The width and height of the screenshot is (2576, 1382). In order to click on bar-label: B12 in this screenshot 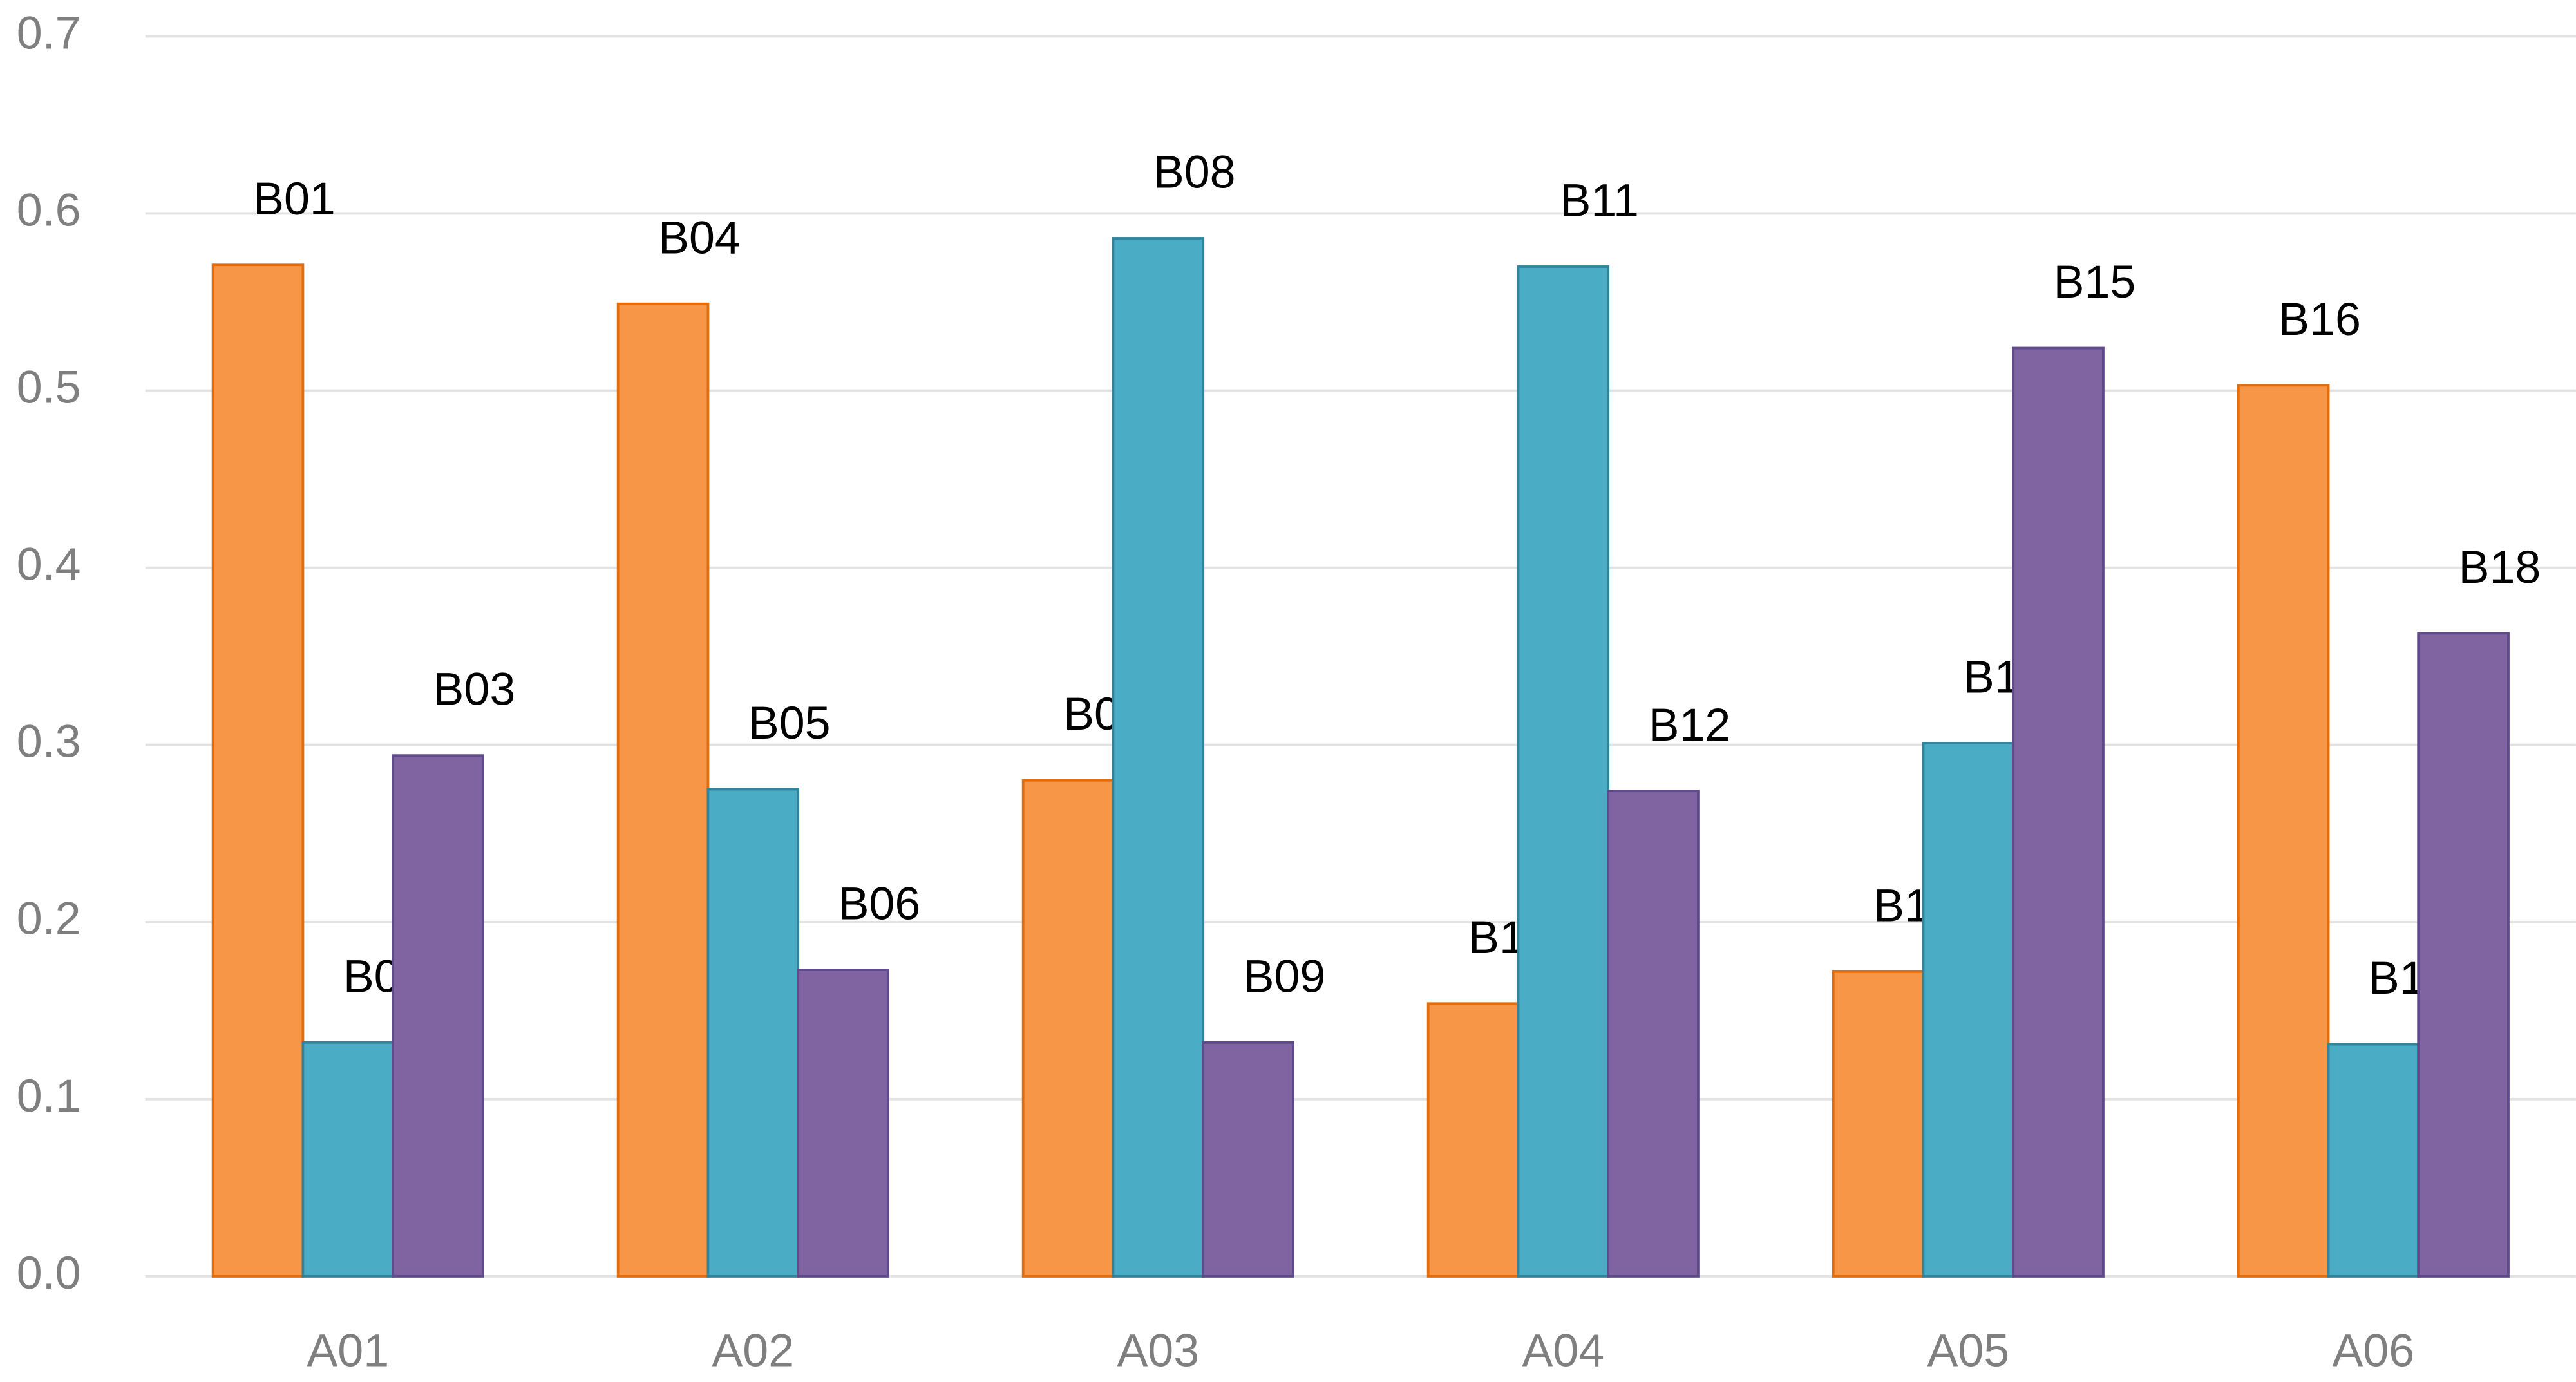, I will do `click(1690, 725)`.